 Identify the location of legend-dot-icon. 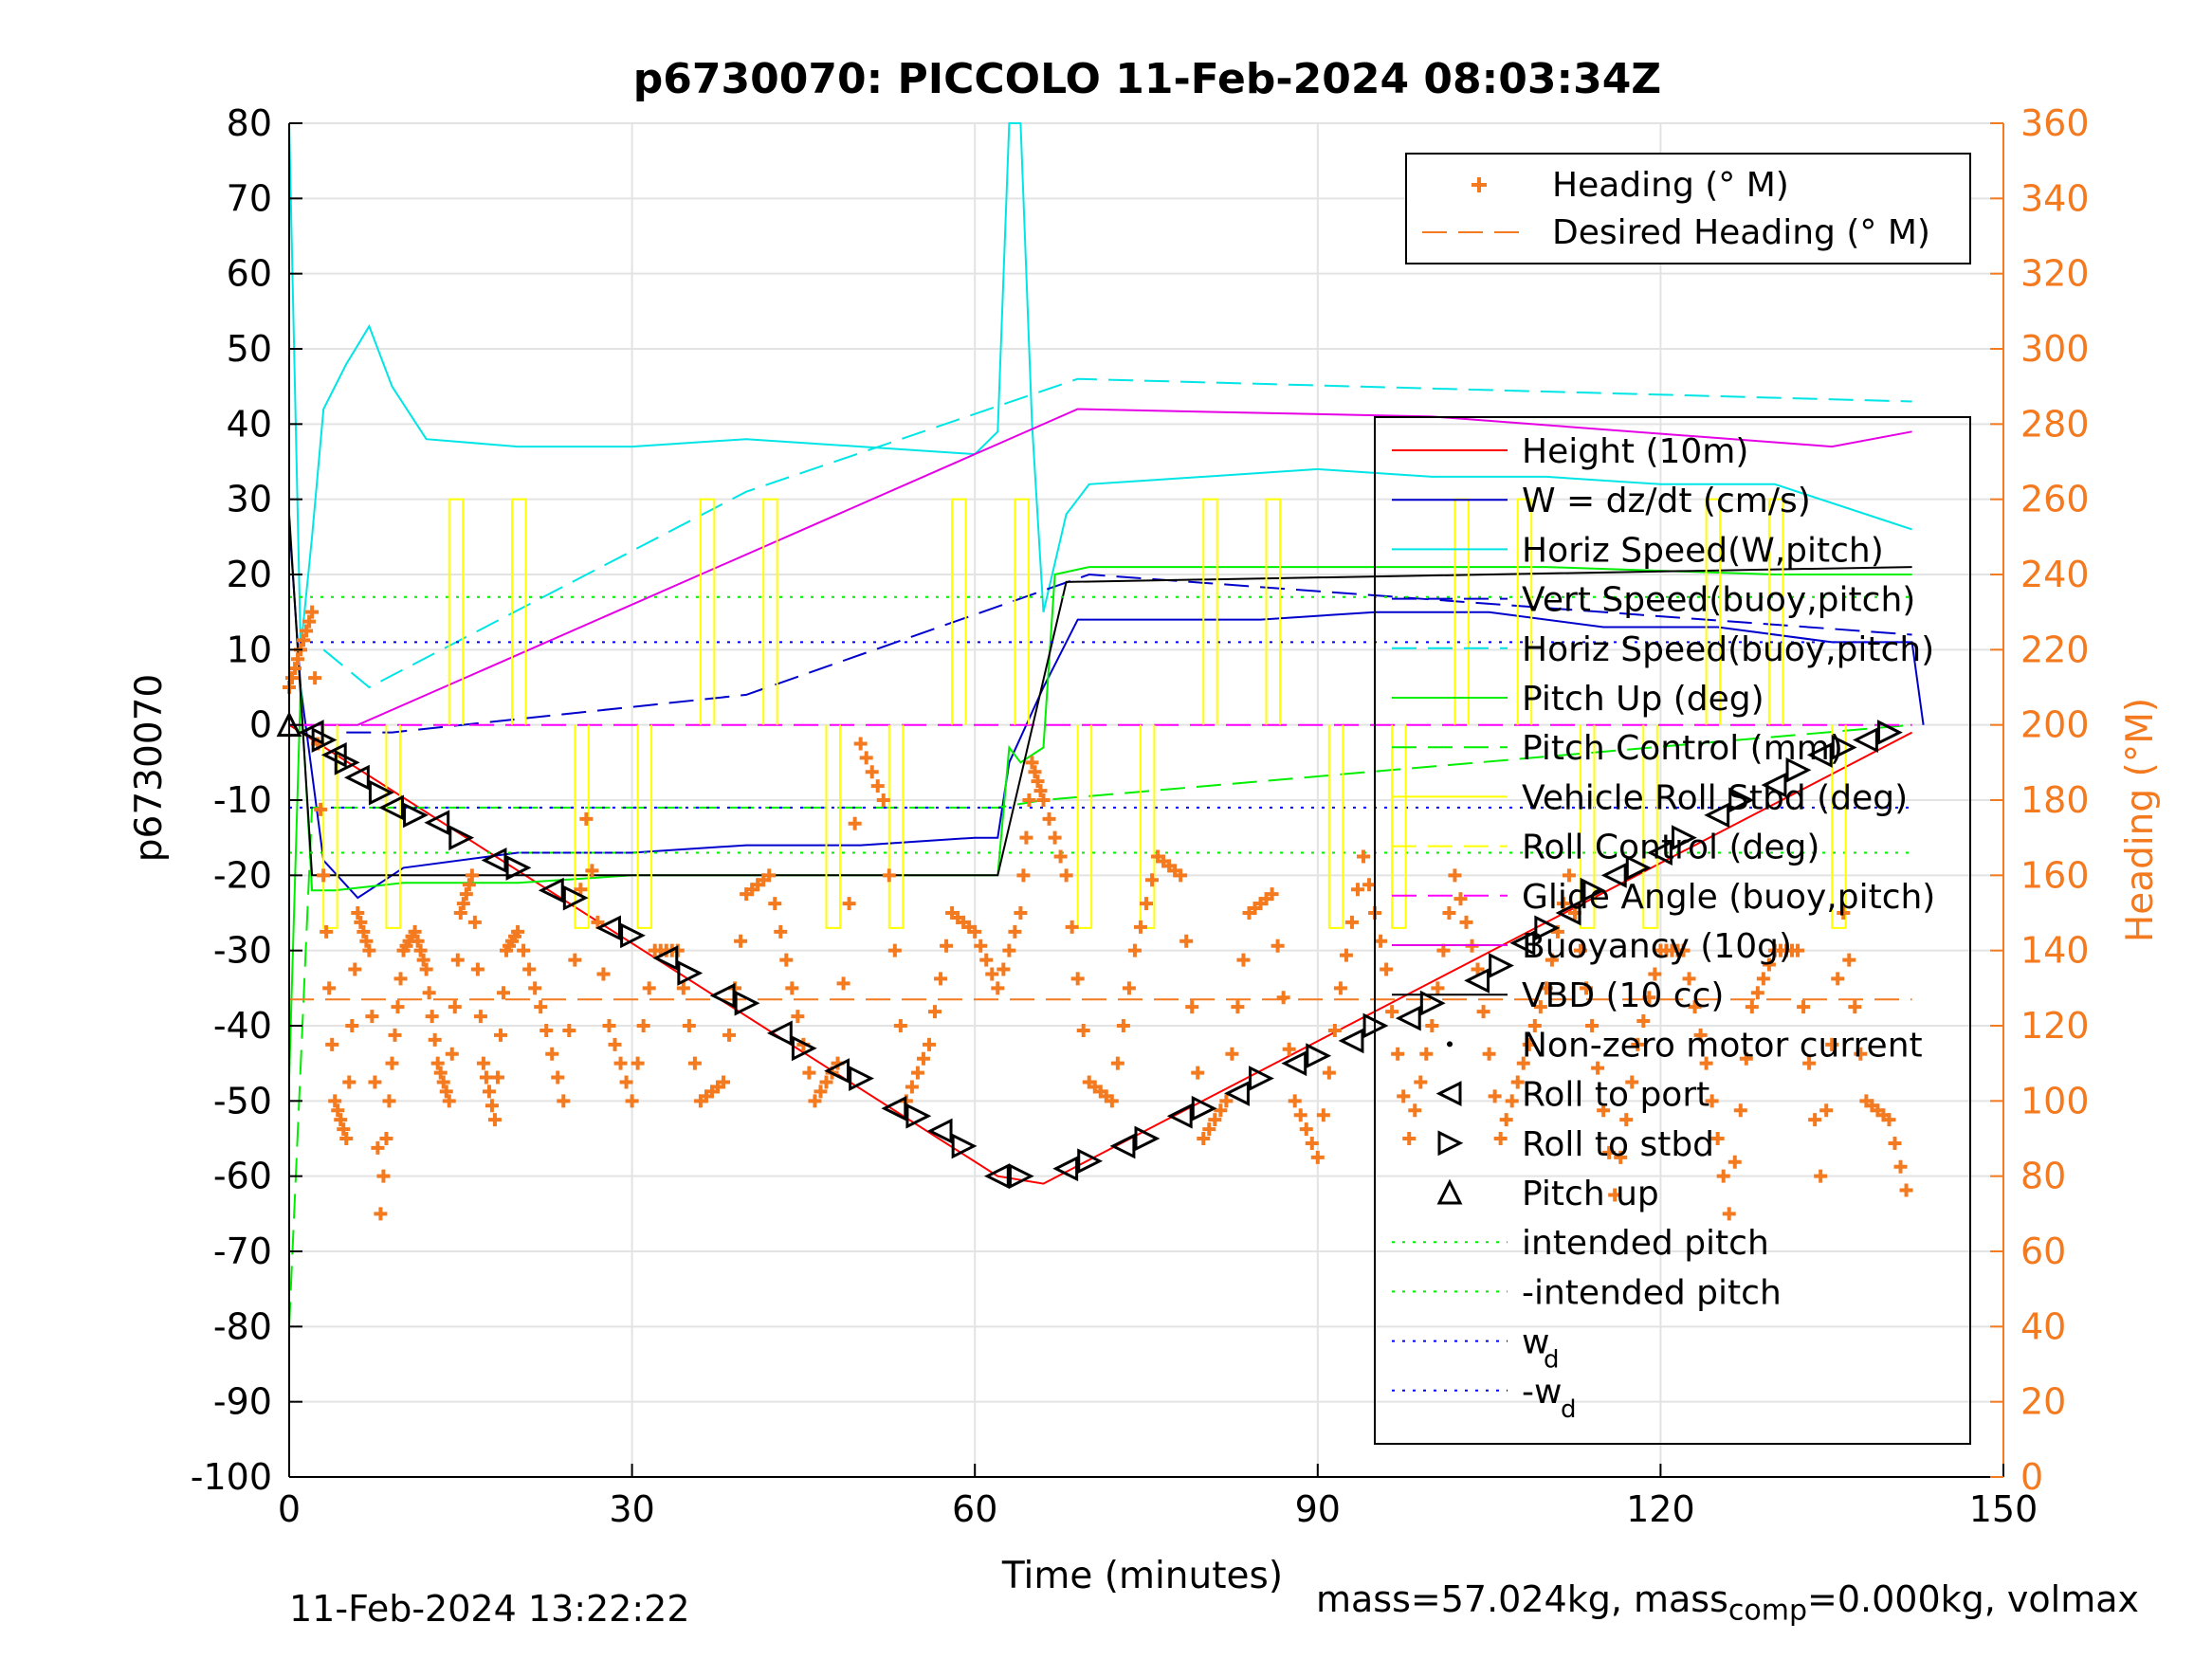
(1450, 1044).